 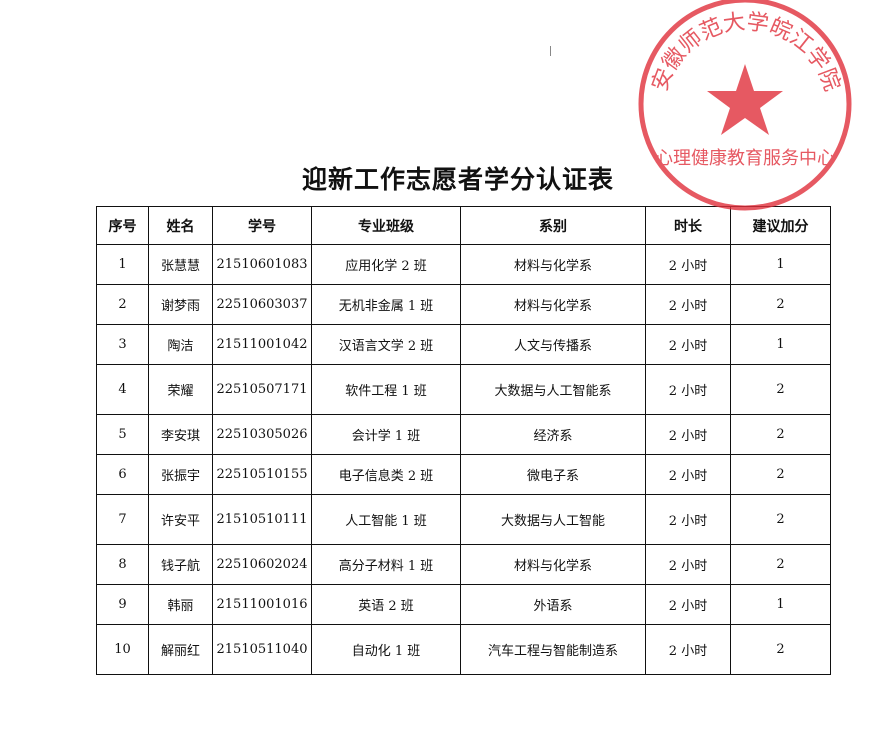 I want to click on table-row: 7 许安平 21510510111 人工智能 1 班大数据与人工智能 2 小时 2, so click(x=463, y=519).